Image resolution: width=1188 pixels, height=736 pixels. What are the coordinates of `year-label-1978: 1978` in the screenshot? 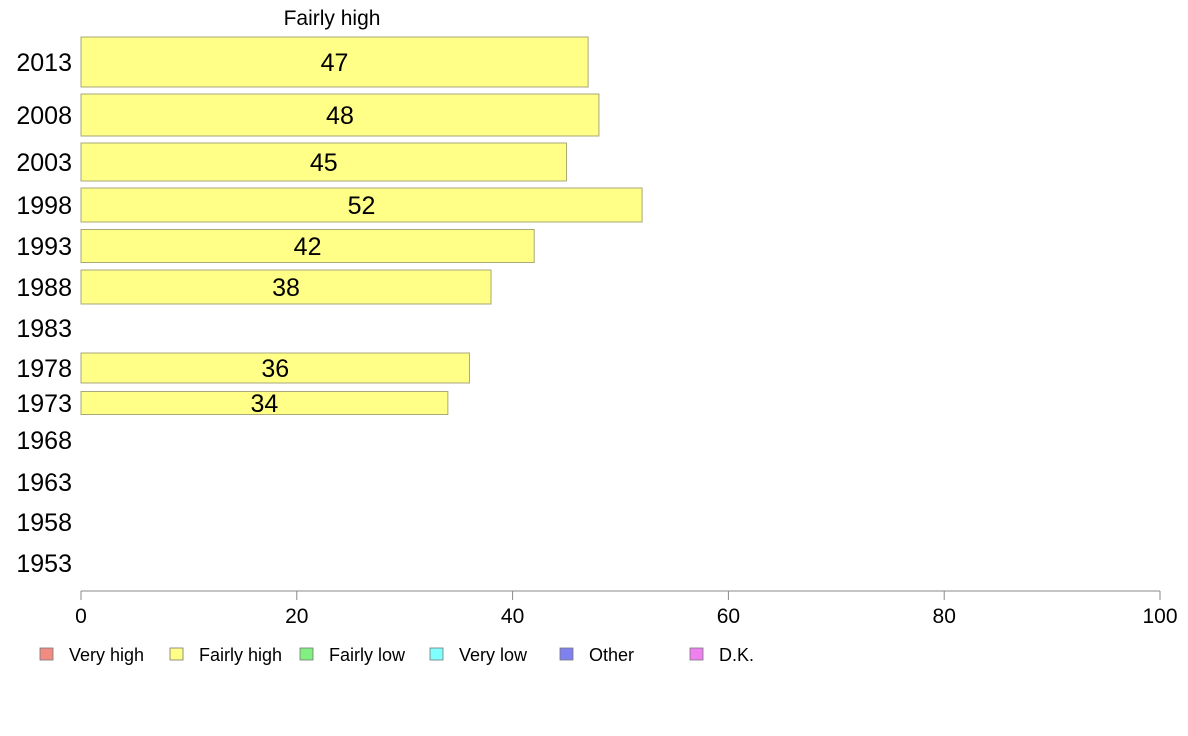 It's located at (44, 369).